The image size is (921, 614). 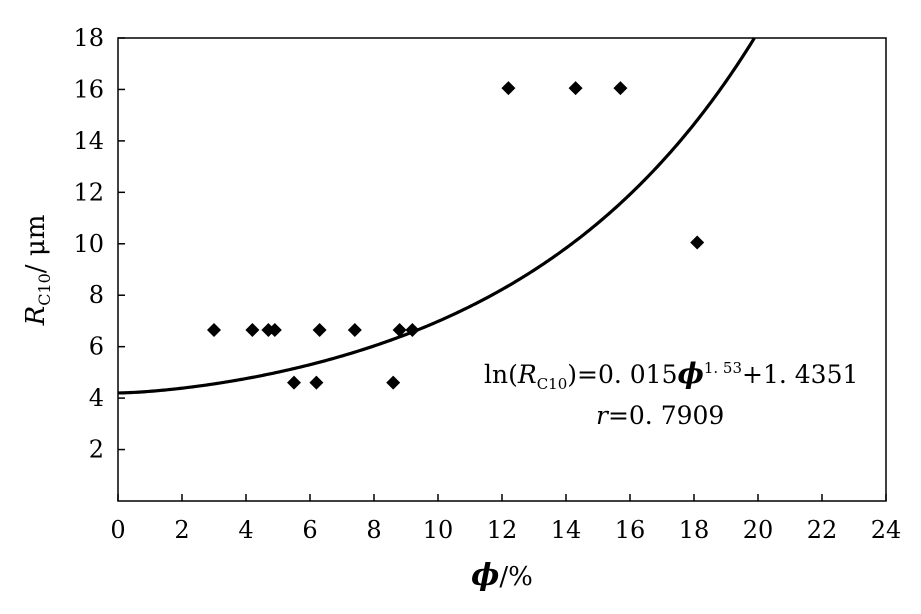 I want to click on equation-tail: +1. 4351, so click(x=800, y=374).